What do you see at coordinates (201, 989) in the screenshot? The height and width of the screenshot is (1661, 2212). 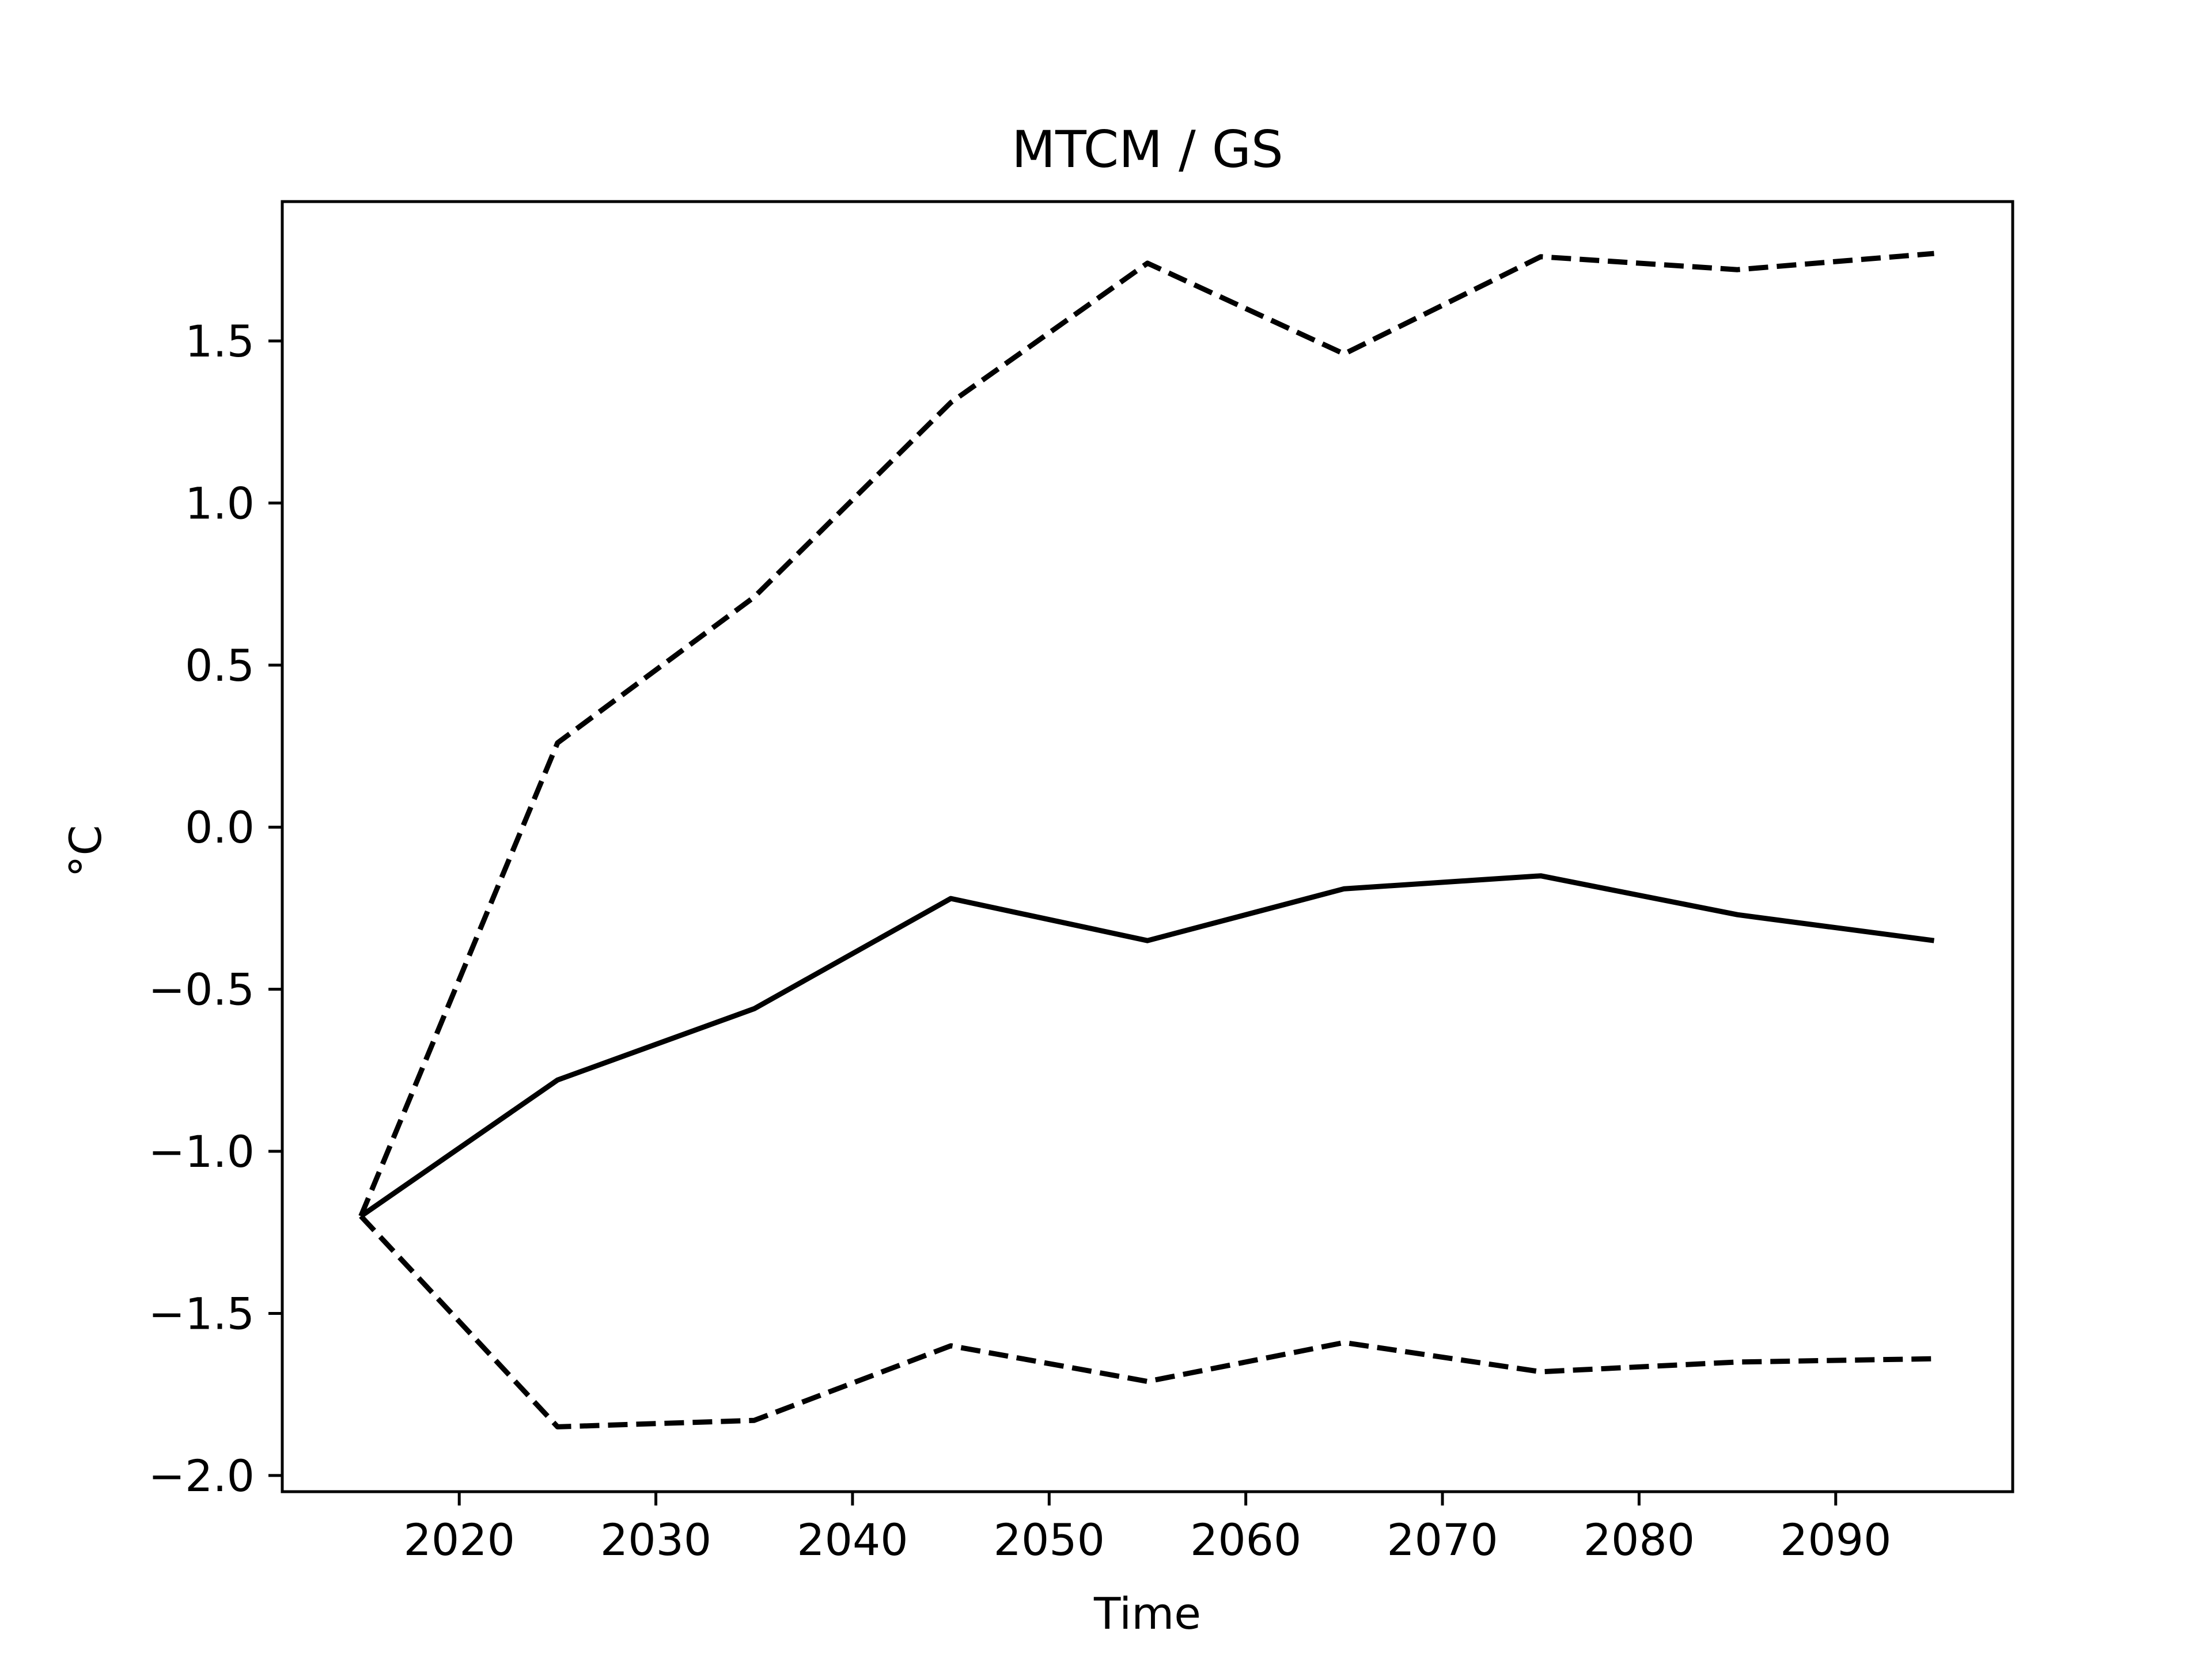 I see `y-tick-label: −0.5` at bounding box center [201, 989].